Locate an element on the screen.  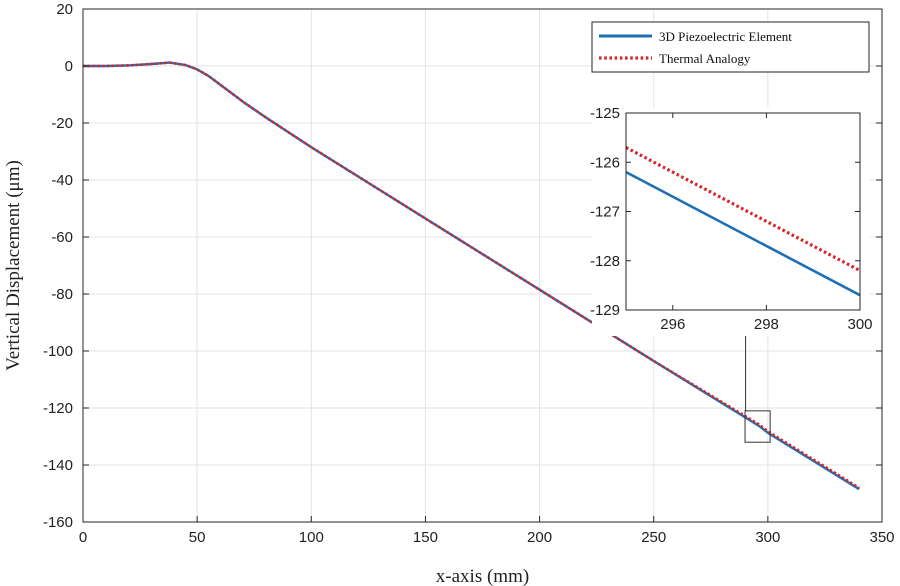
y-tick-label--40: -40 is located at coordinates (62, 180).